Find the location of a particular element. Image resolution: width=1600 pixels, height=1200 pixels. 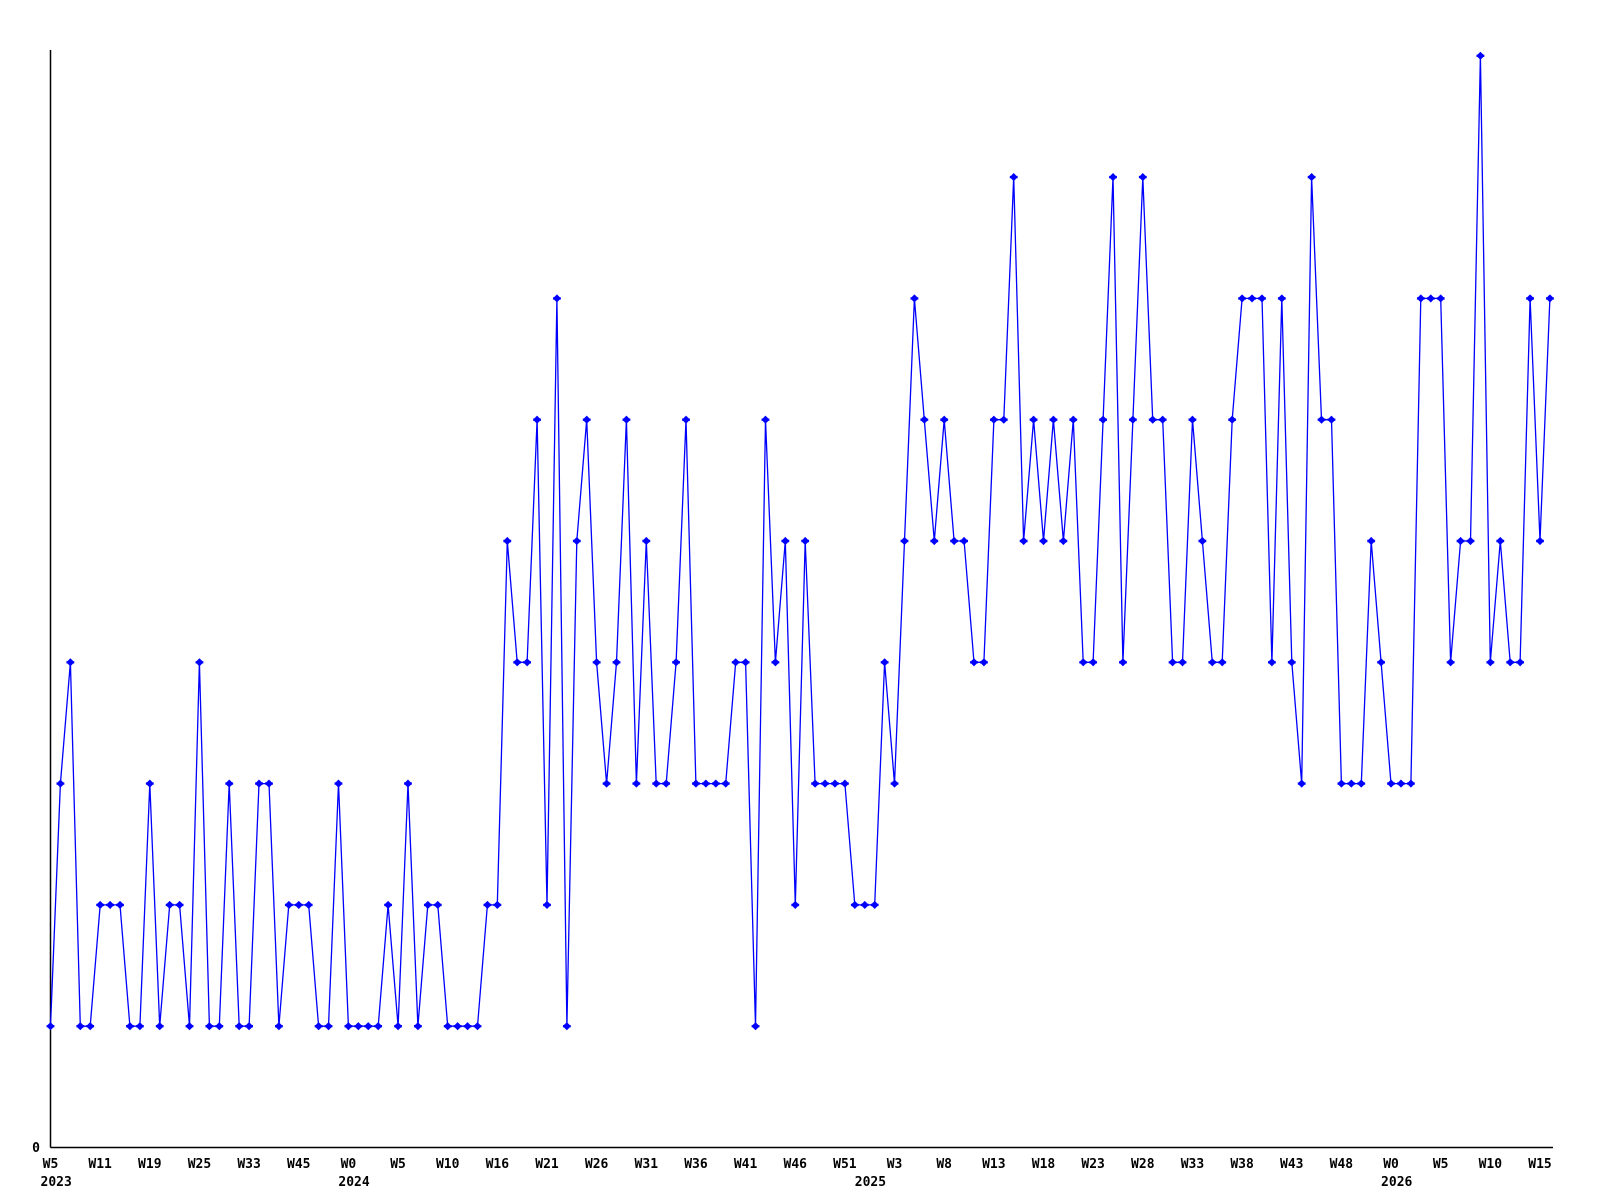

y-axis-tick-label: 0 is located at coordinates (36, 1148).